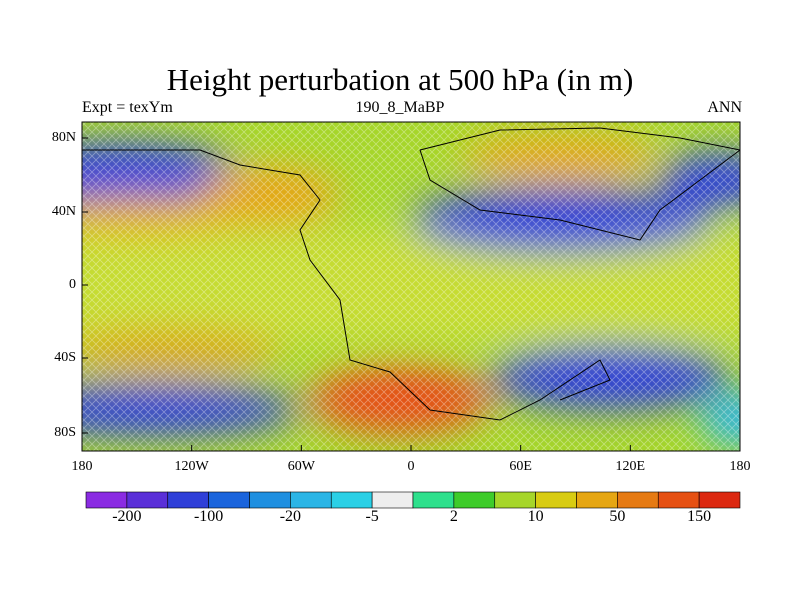 This screenshot has height=600, width=800. Describe the element at coordinates (617, 516) in the screenshot. I see `colorbar-label: 50` at that location.